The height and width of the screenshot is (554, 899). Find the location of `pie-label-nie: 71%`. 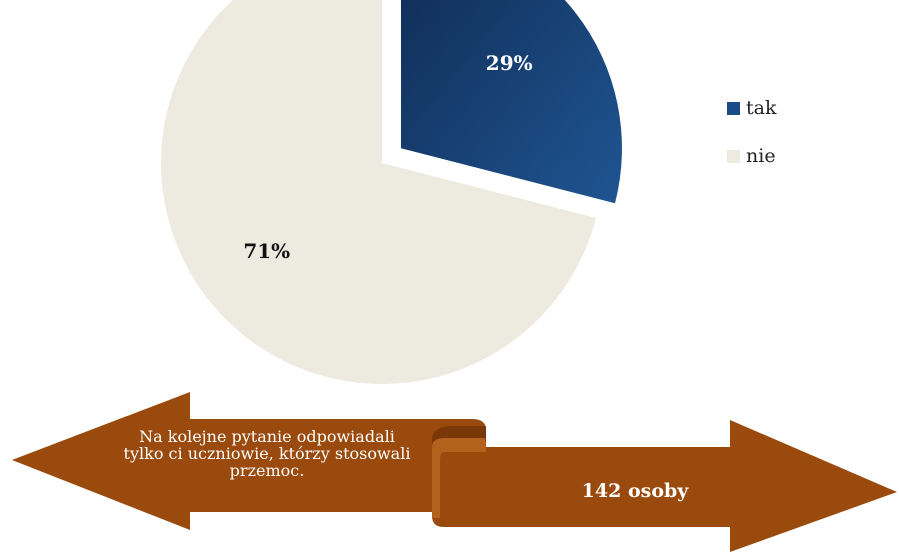

pie-label-nie: 71% is located at coordinates (266, 251).